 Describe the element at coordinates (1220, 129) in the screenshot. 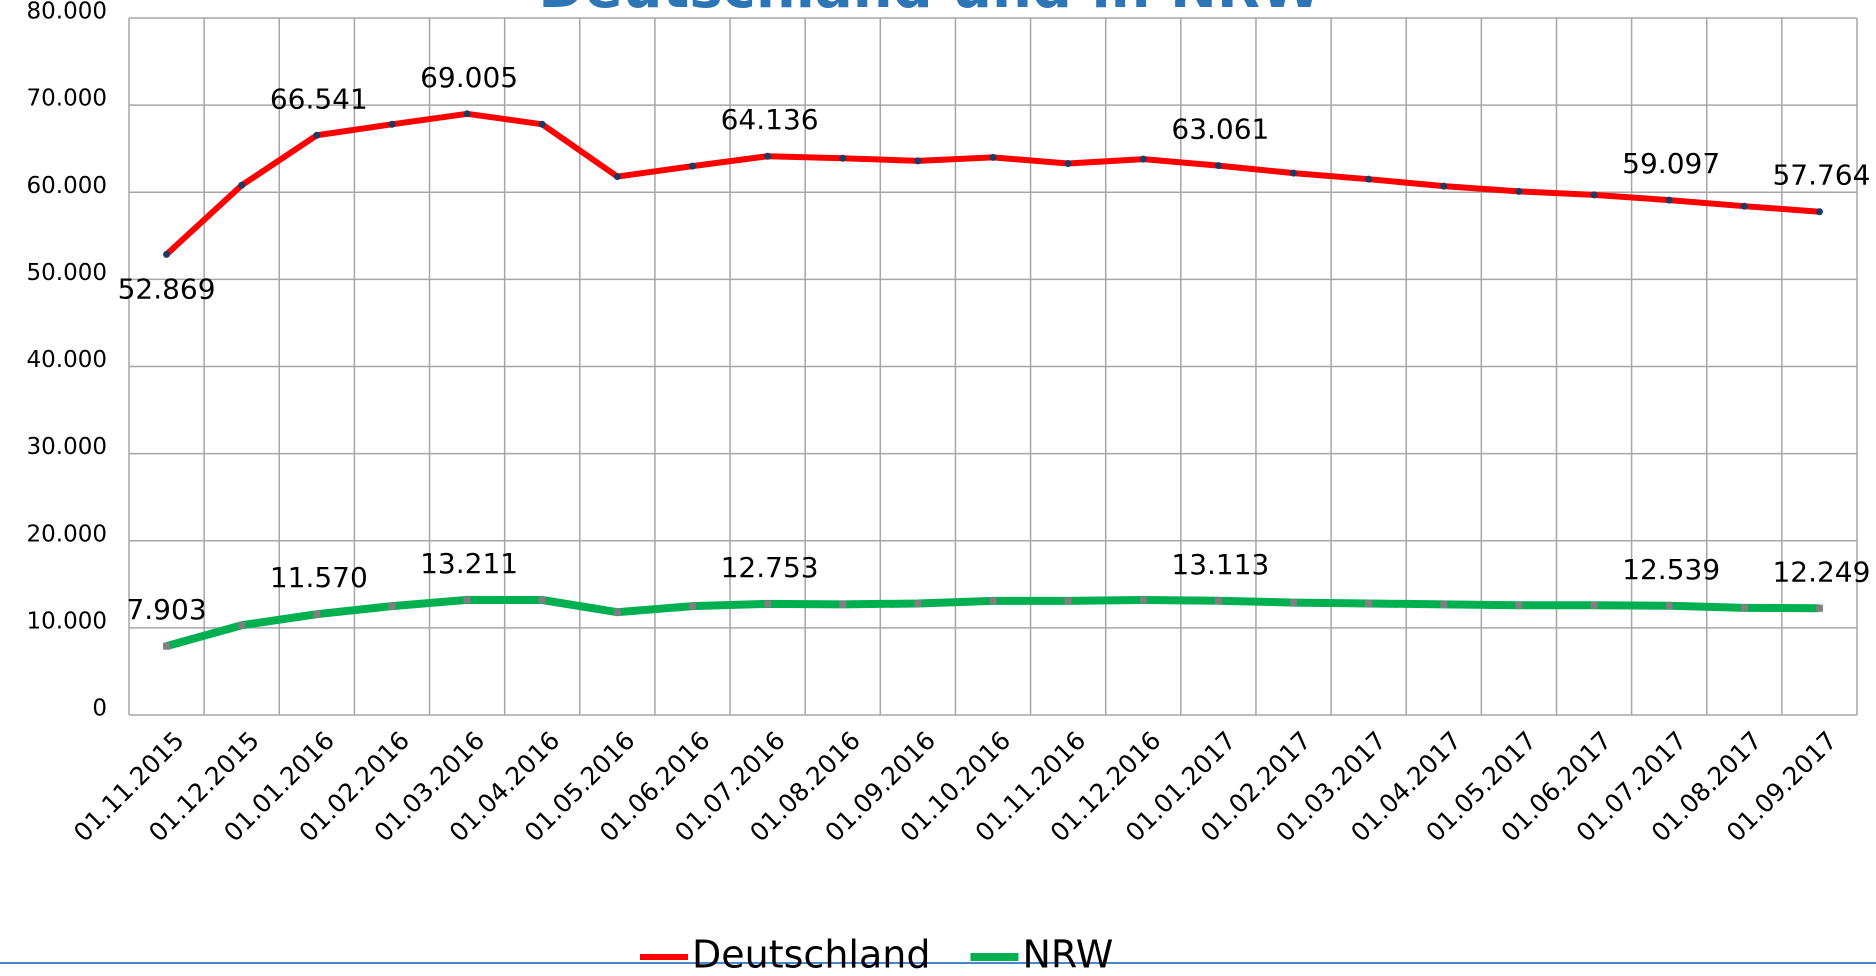

I see `data-label: 63.061` at that location.